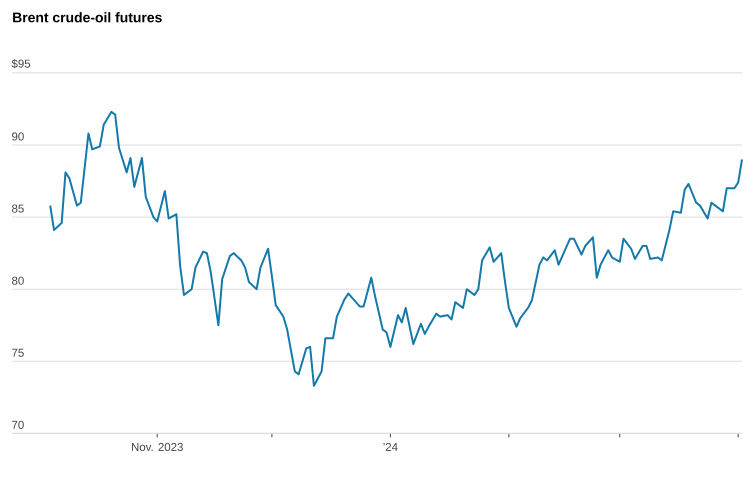 The width and height of the screenshot is (743, 501). Describe the element at coordinates (390, 446) in the screenshot. I see `x-tick-label: ’24` at that location.